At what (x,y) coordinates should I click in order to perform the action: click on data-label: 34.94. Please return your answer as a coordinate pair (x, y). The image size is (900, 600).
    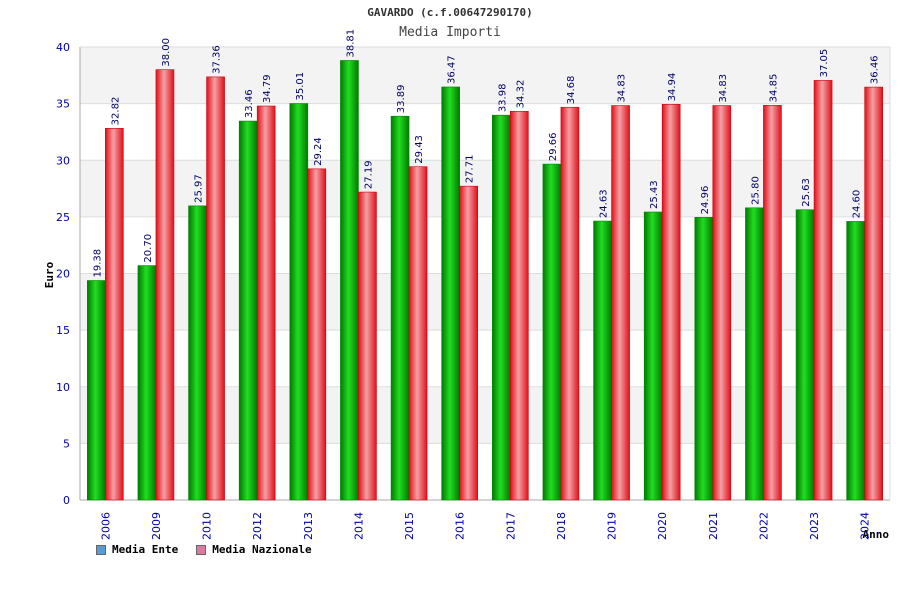
    Looking at the image, I should click on (672, 87).